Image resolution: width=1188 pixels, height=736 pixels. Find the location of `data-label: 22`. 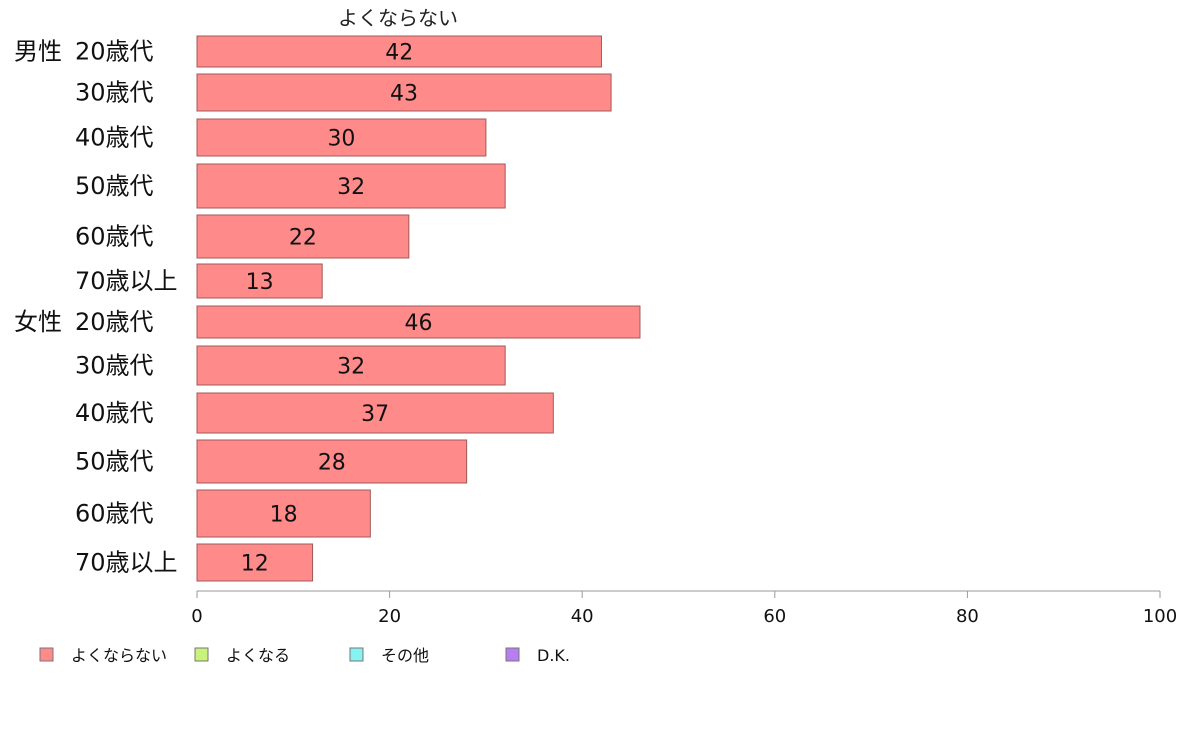

data-label: 22 is located at coordinates (303, 238).